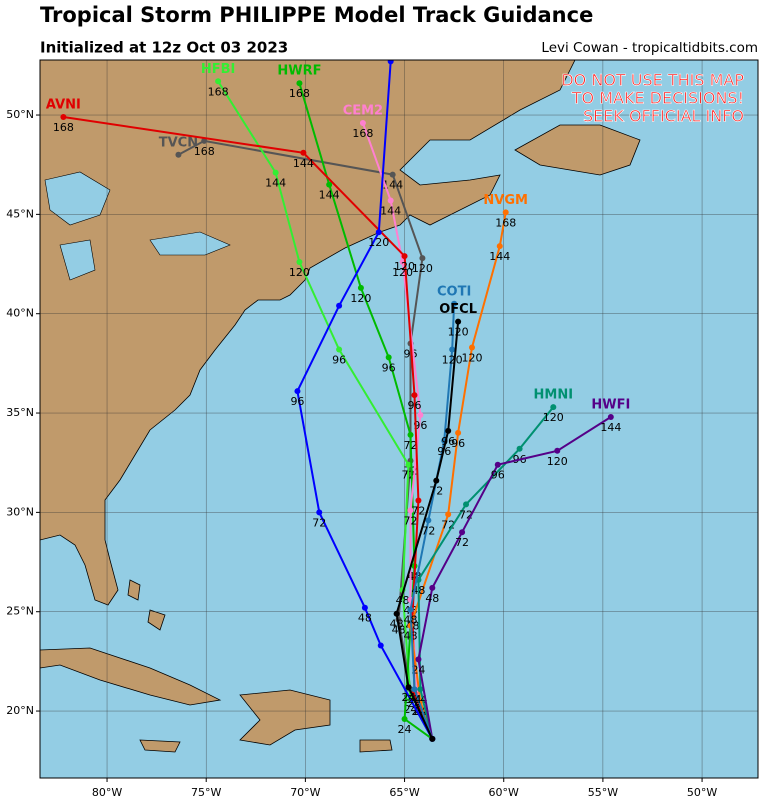 The height and width of the screenshot is (805, 768). What do you see at coordinates (603, 792) in the screenshot?
I see `x-tick-label: 55°W` at bounding box center [603, 792].